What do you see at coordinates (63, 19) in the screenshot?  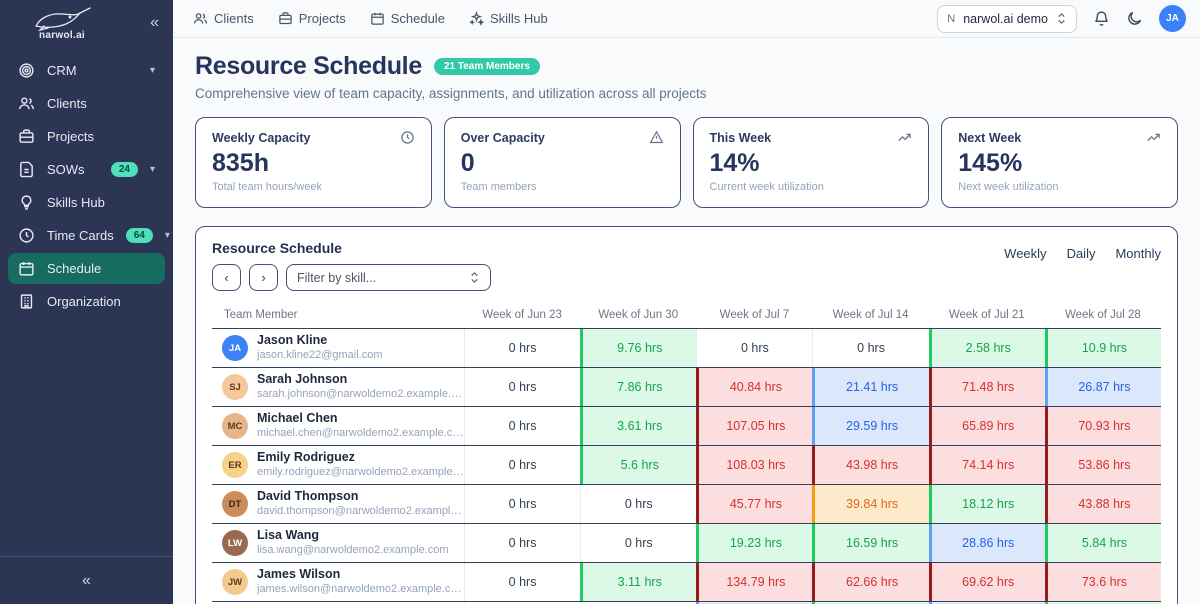 I see `narwhal-logo-icon` at bounding box center [63, 19].